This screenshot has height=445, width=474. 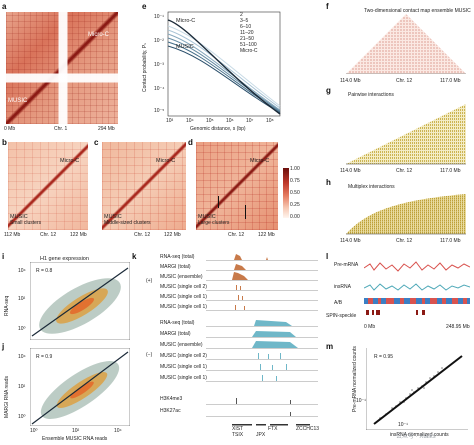 I want to click on panel-e-curves, so click(x=224, y=67).